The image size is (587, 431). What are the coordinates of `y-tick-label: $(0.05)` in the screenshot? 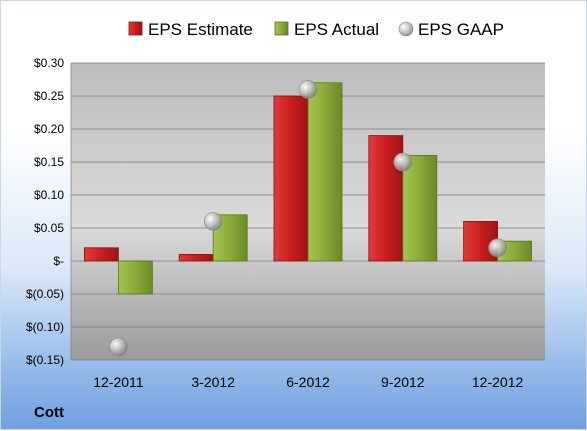 It's located at (45, 294).